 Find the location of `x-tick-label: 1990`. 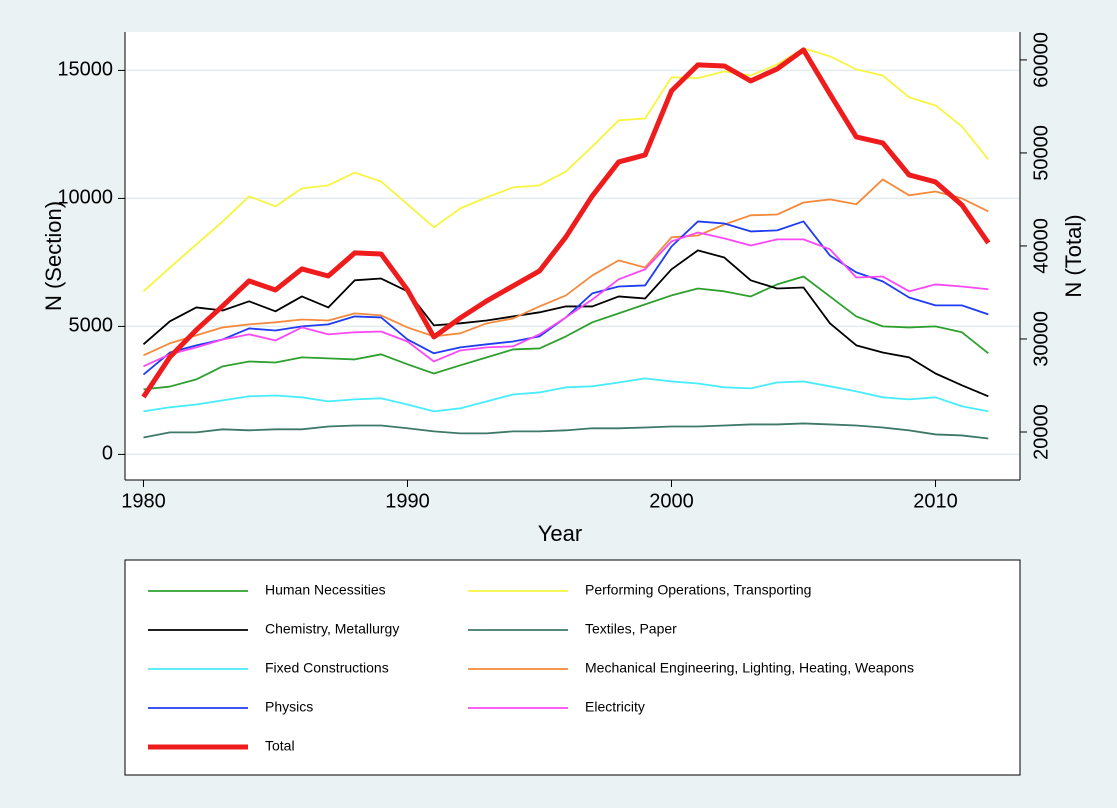

x-tick-label: 1990 is located at coordinates (407, 501).